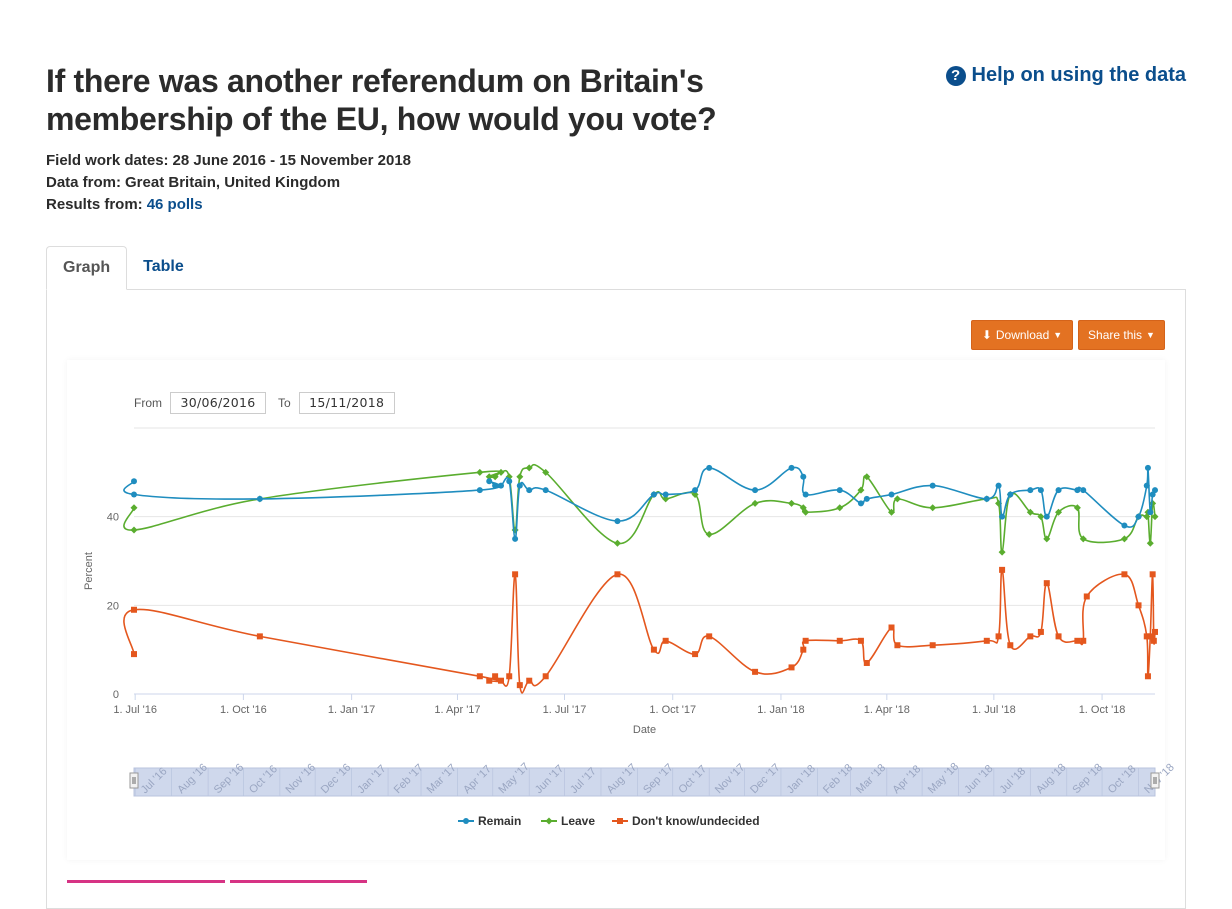 The width and height of the screenshot is (1232, 909). What do you see at coordinates (135, 710) in the screenshot?
I see `x-tick-label: 1. Jul '16` at bounding box center [135, 710].